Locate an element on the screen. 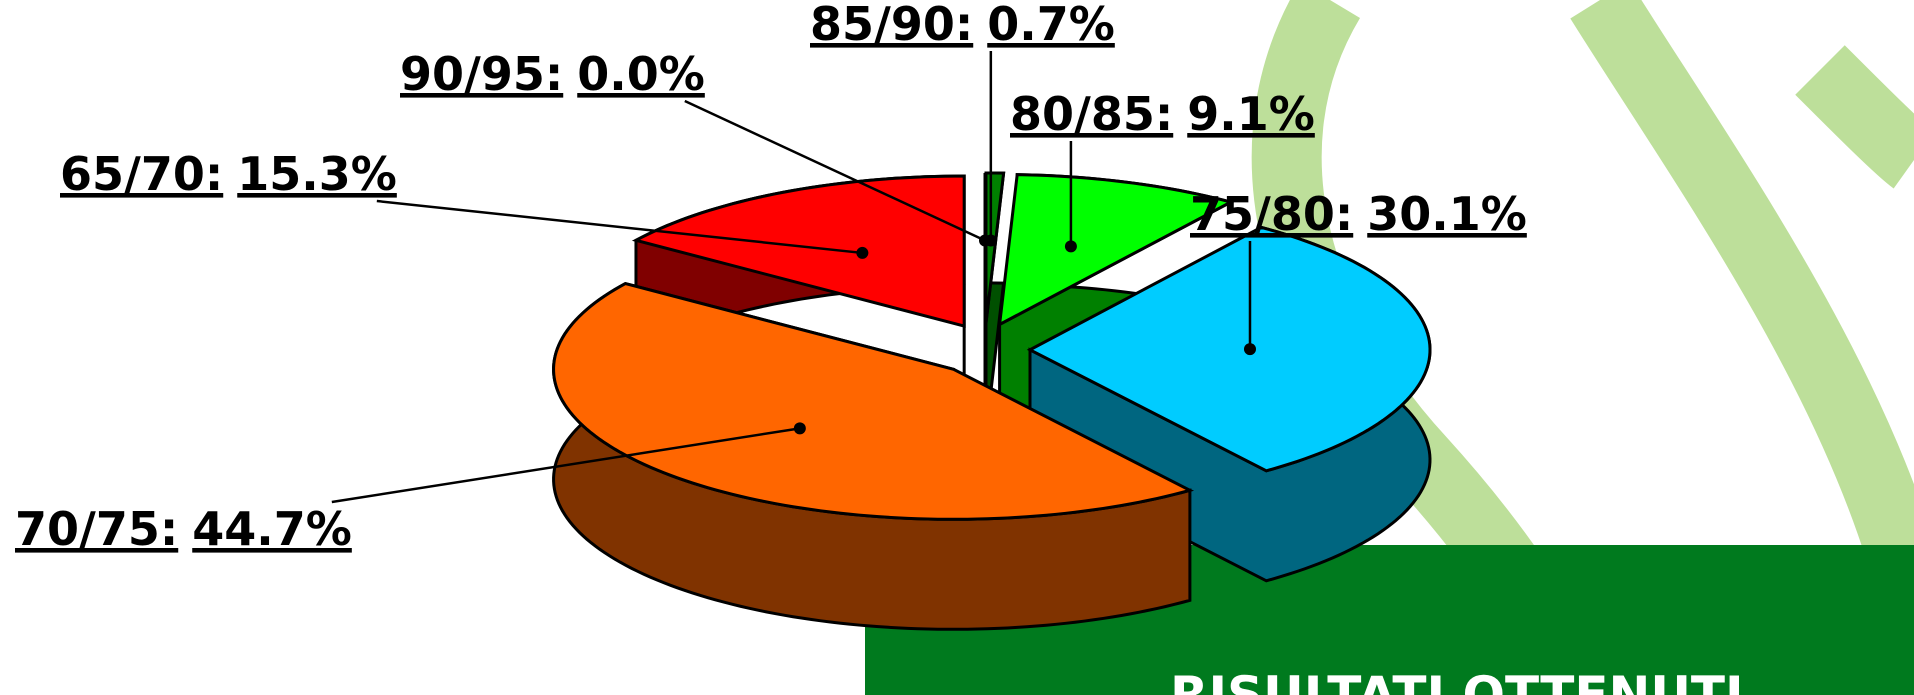  slice-label: 85/90: 0.7% is located at coordinates (962, 25).